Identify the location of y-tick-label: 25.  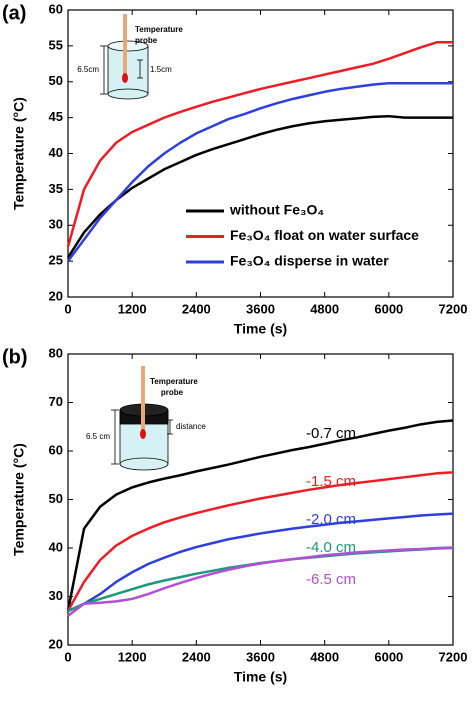
(56, 260).